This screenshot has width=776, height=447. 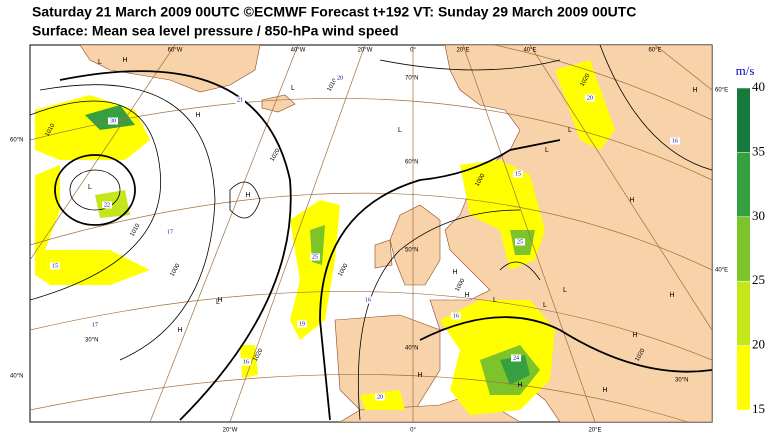 What do you see at coordinates (758, 279) in the screenshot?
I see `legend-tick-label: 25` at bounding box center [758, 279].